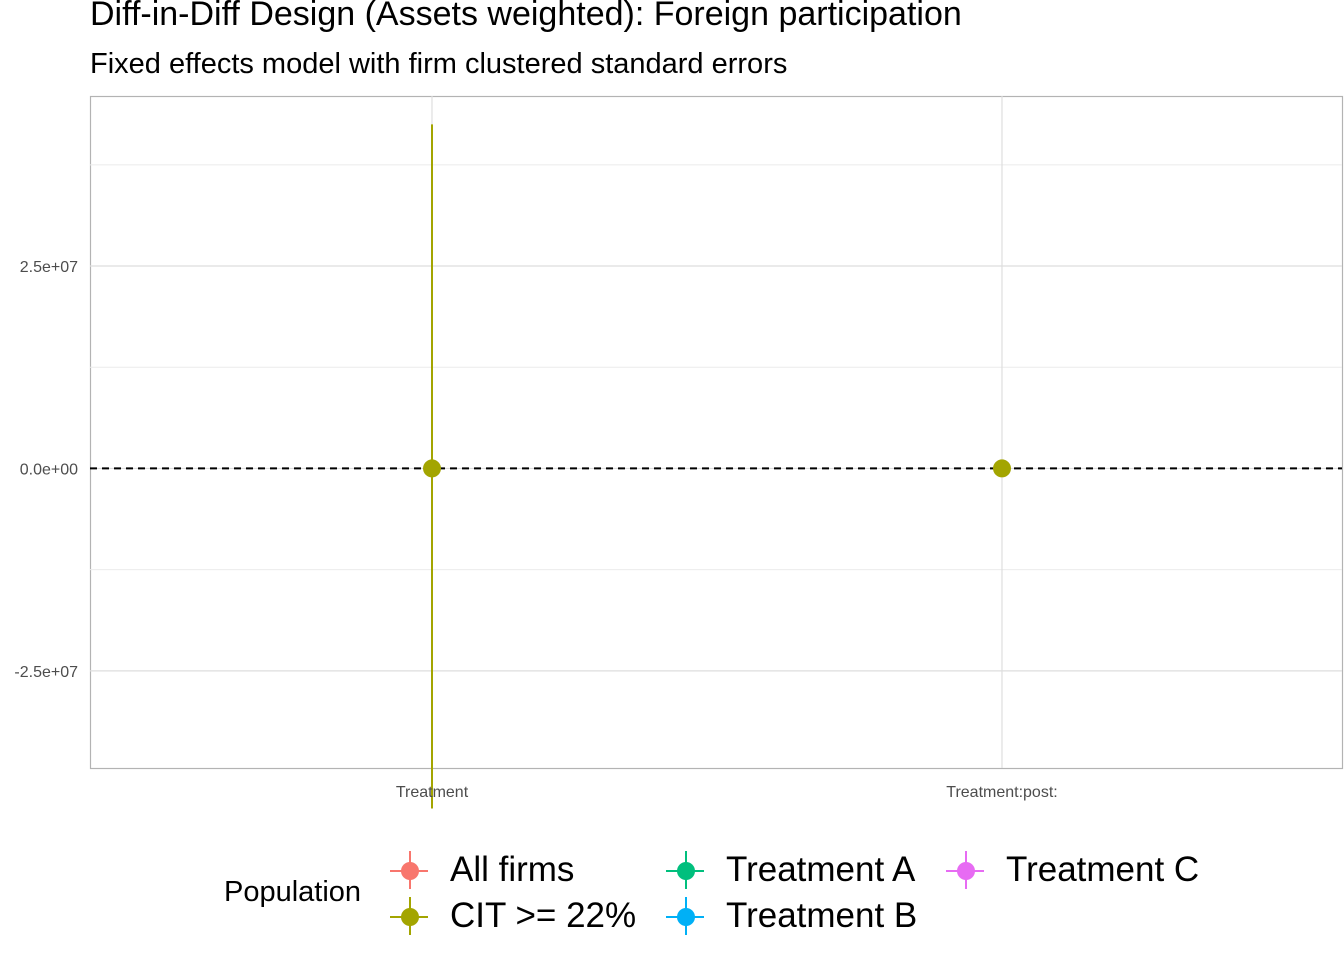 The width and height of the screenshot is (1344, 960). Describe the element at coordinates (821, 869) in the screenshot. I see `legend-label: Treatment A` at that location.